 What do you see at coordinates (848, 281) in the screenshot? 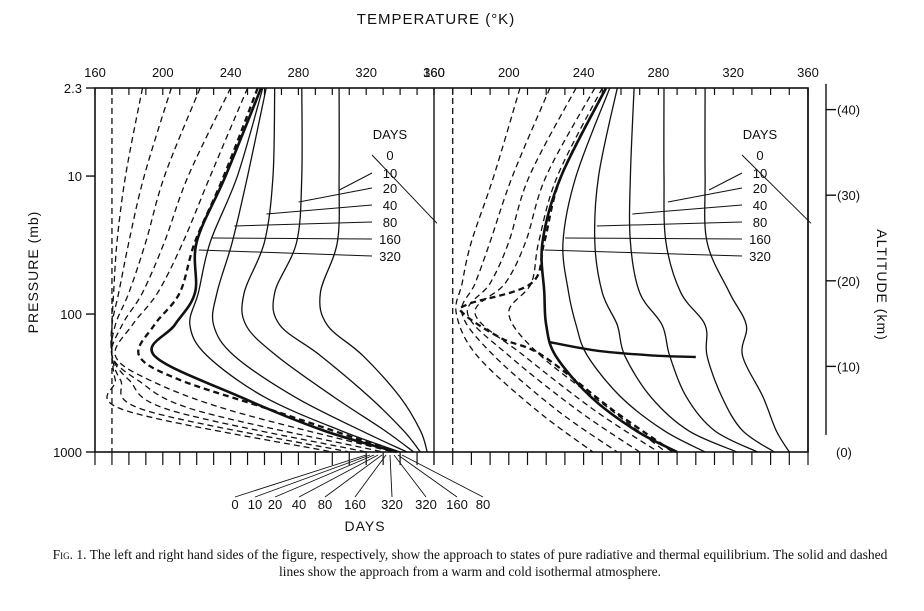
I see `y2-tick-label: (20)` at bounding box center [848, 281].